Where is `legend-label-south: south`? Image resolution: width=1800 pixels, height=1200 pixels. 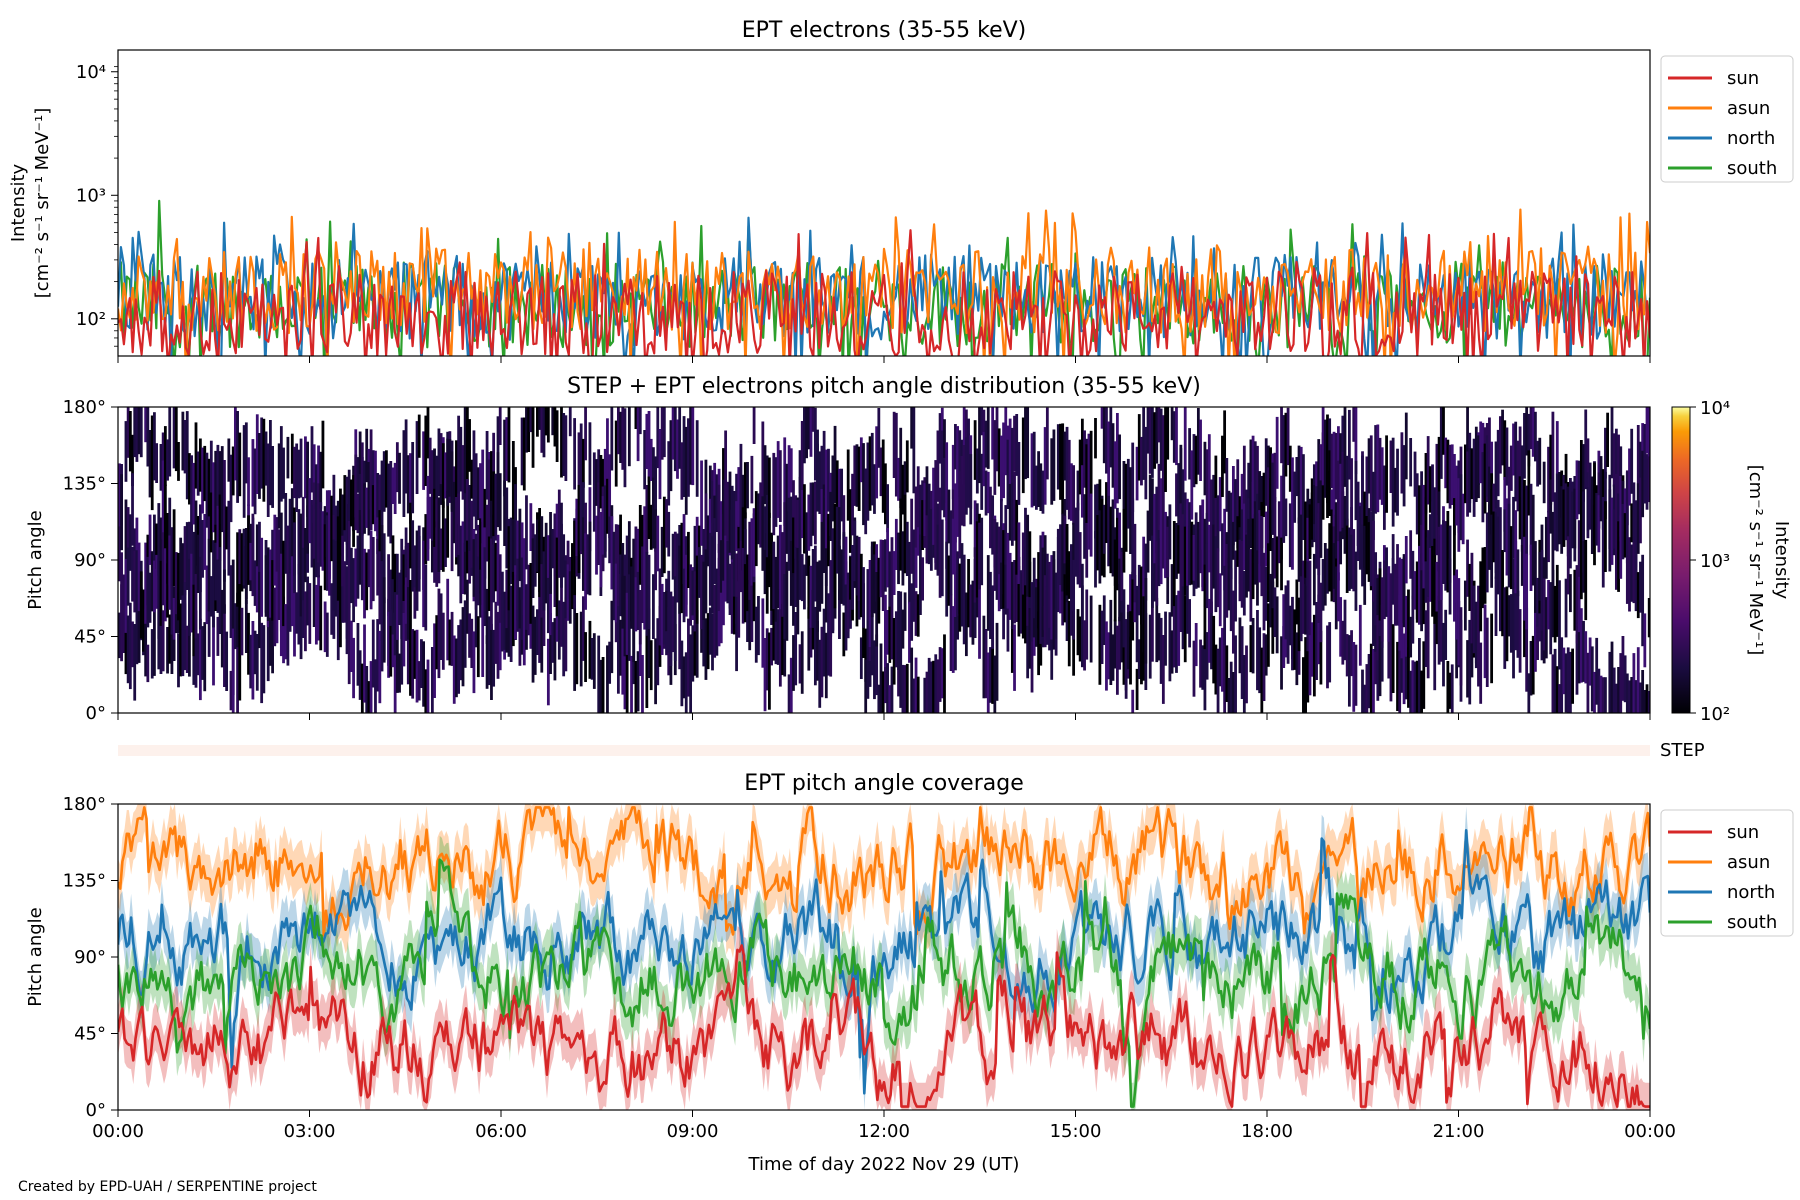 legend-label-south: south is located at coordinates (1752, 168).